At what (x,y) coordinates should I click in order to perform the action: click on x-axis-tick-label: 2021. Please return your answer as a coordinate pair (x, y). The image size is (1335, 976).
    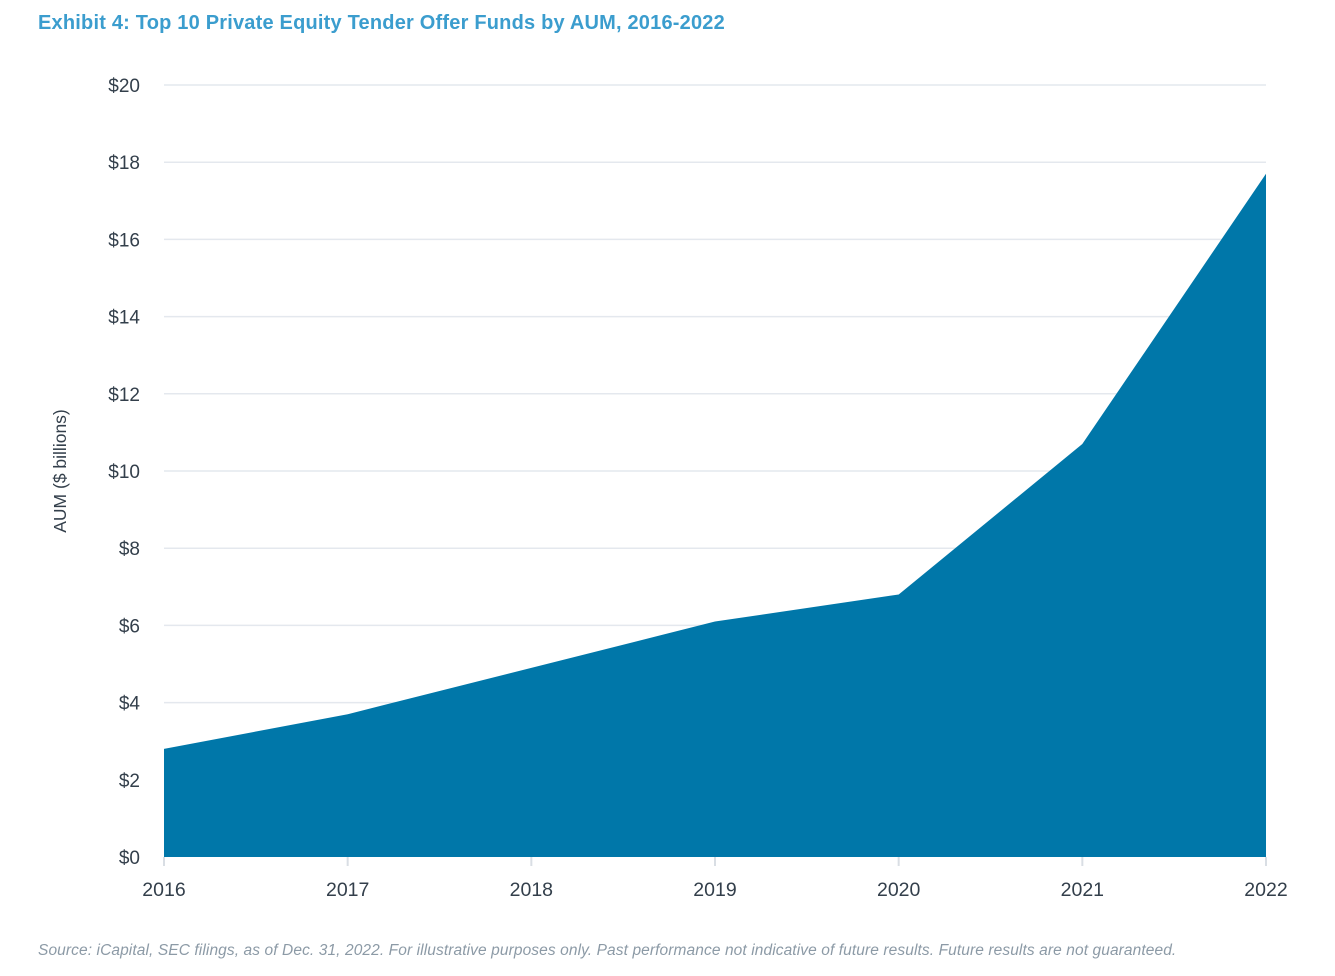
    Looking at the image, I should click on (1082, 890).